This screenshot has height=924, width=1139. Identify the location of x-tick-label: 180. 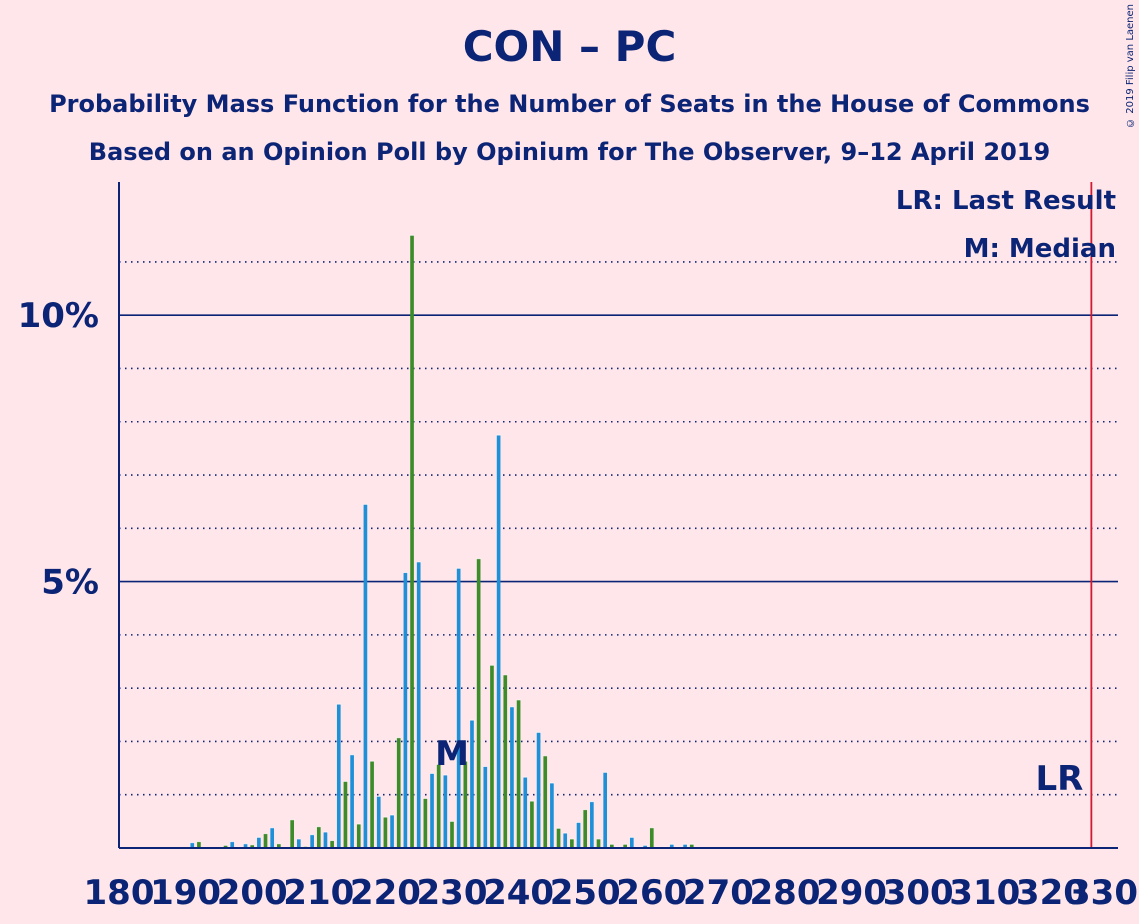
(119, 893).